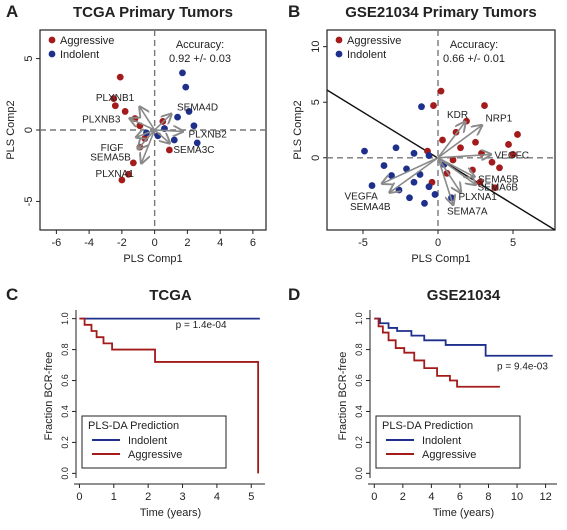  I want to click on x-axis-label: Time (years), so click(170, 513).